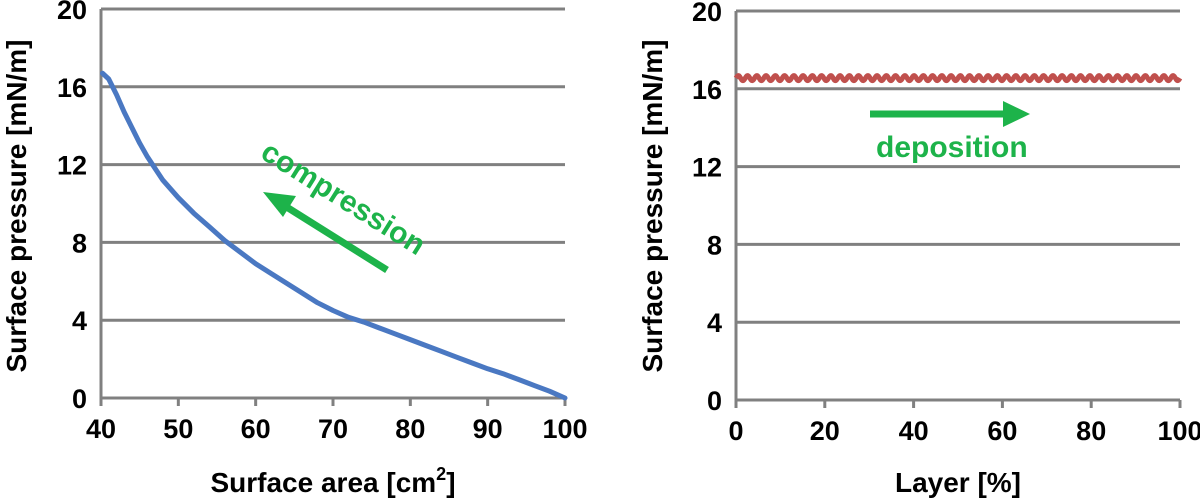 This screenshot has height=502, width=1200. I want to click on left-x-tick-labels: 40 50 60 70 80 90 100, so click(337, 429).